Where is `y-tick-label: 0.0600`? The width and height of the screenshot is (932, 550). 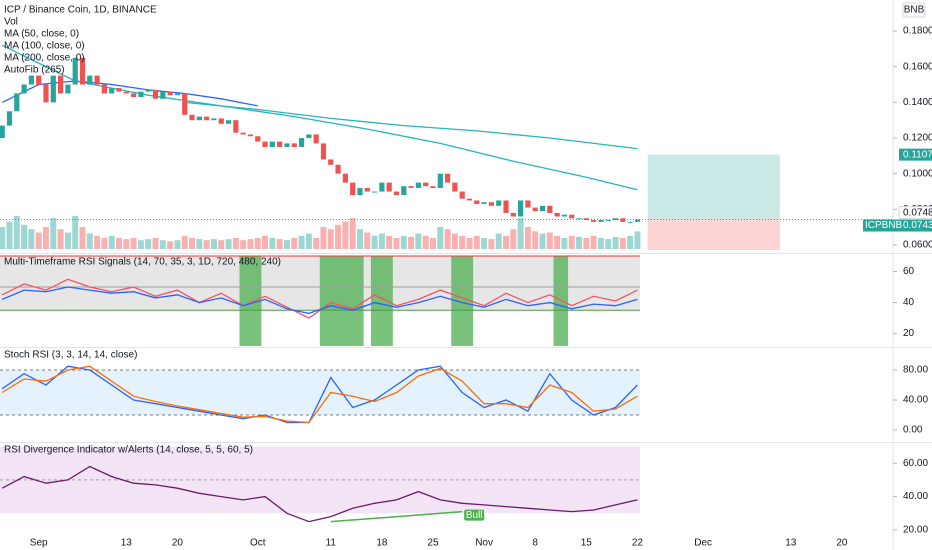 y-tick-label: 0.0600 is located at coordinates (917, 245).